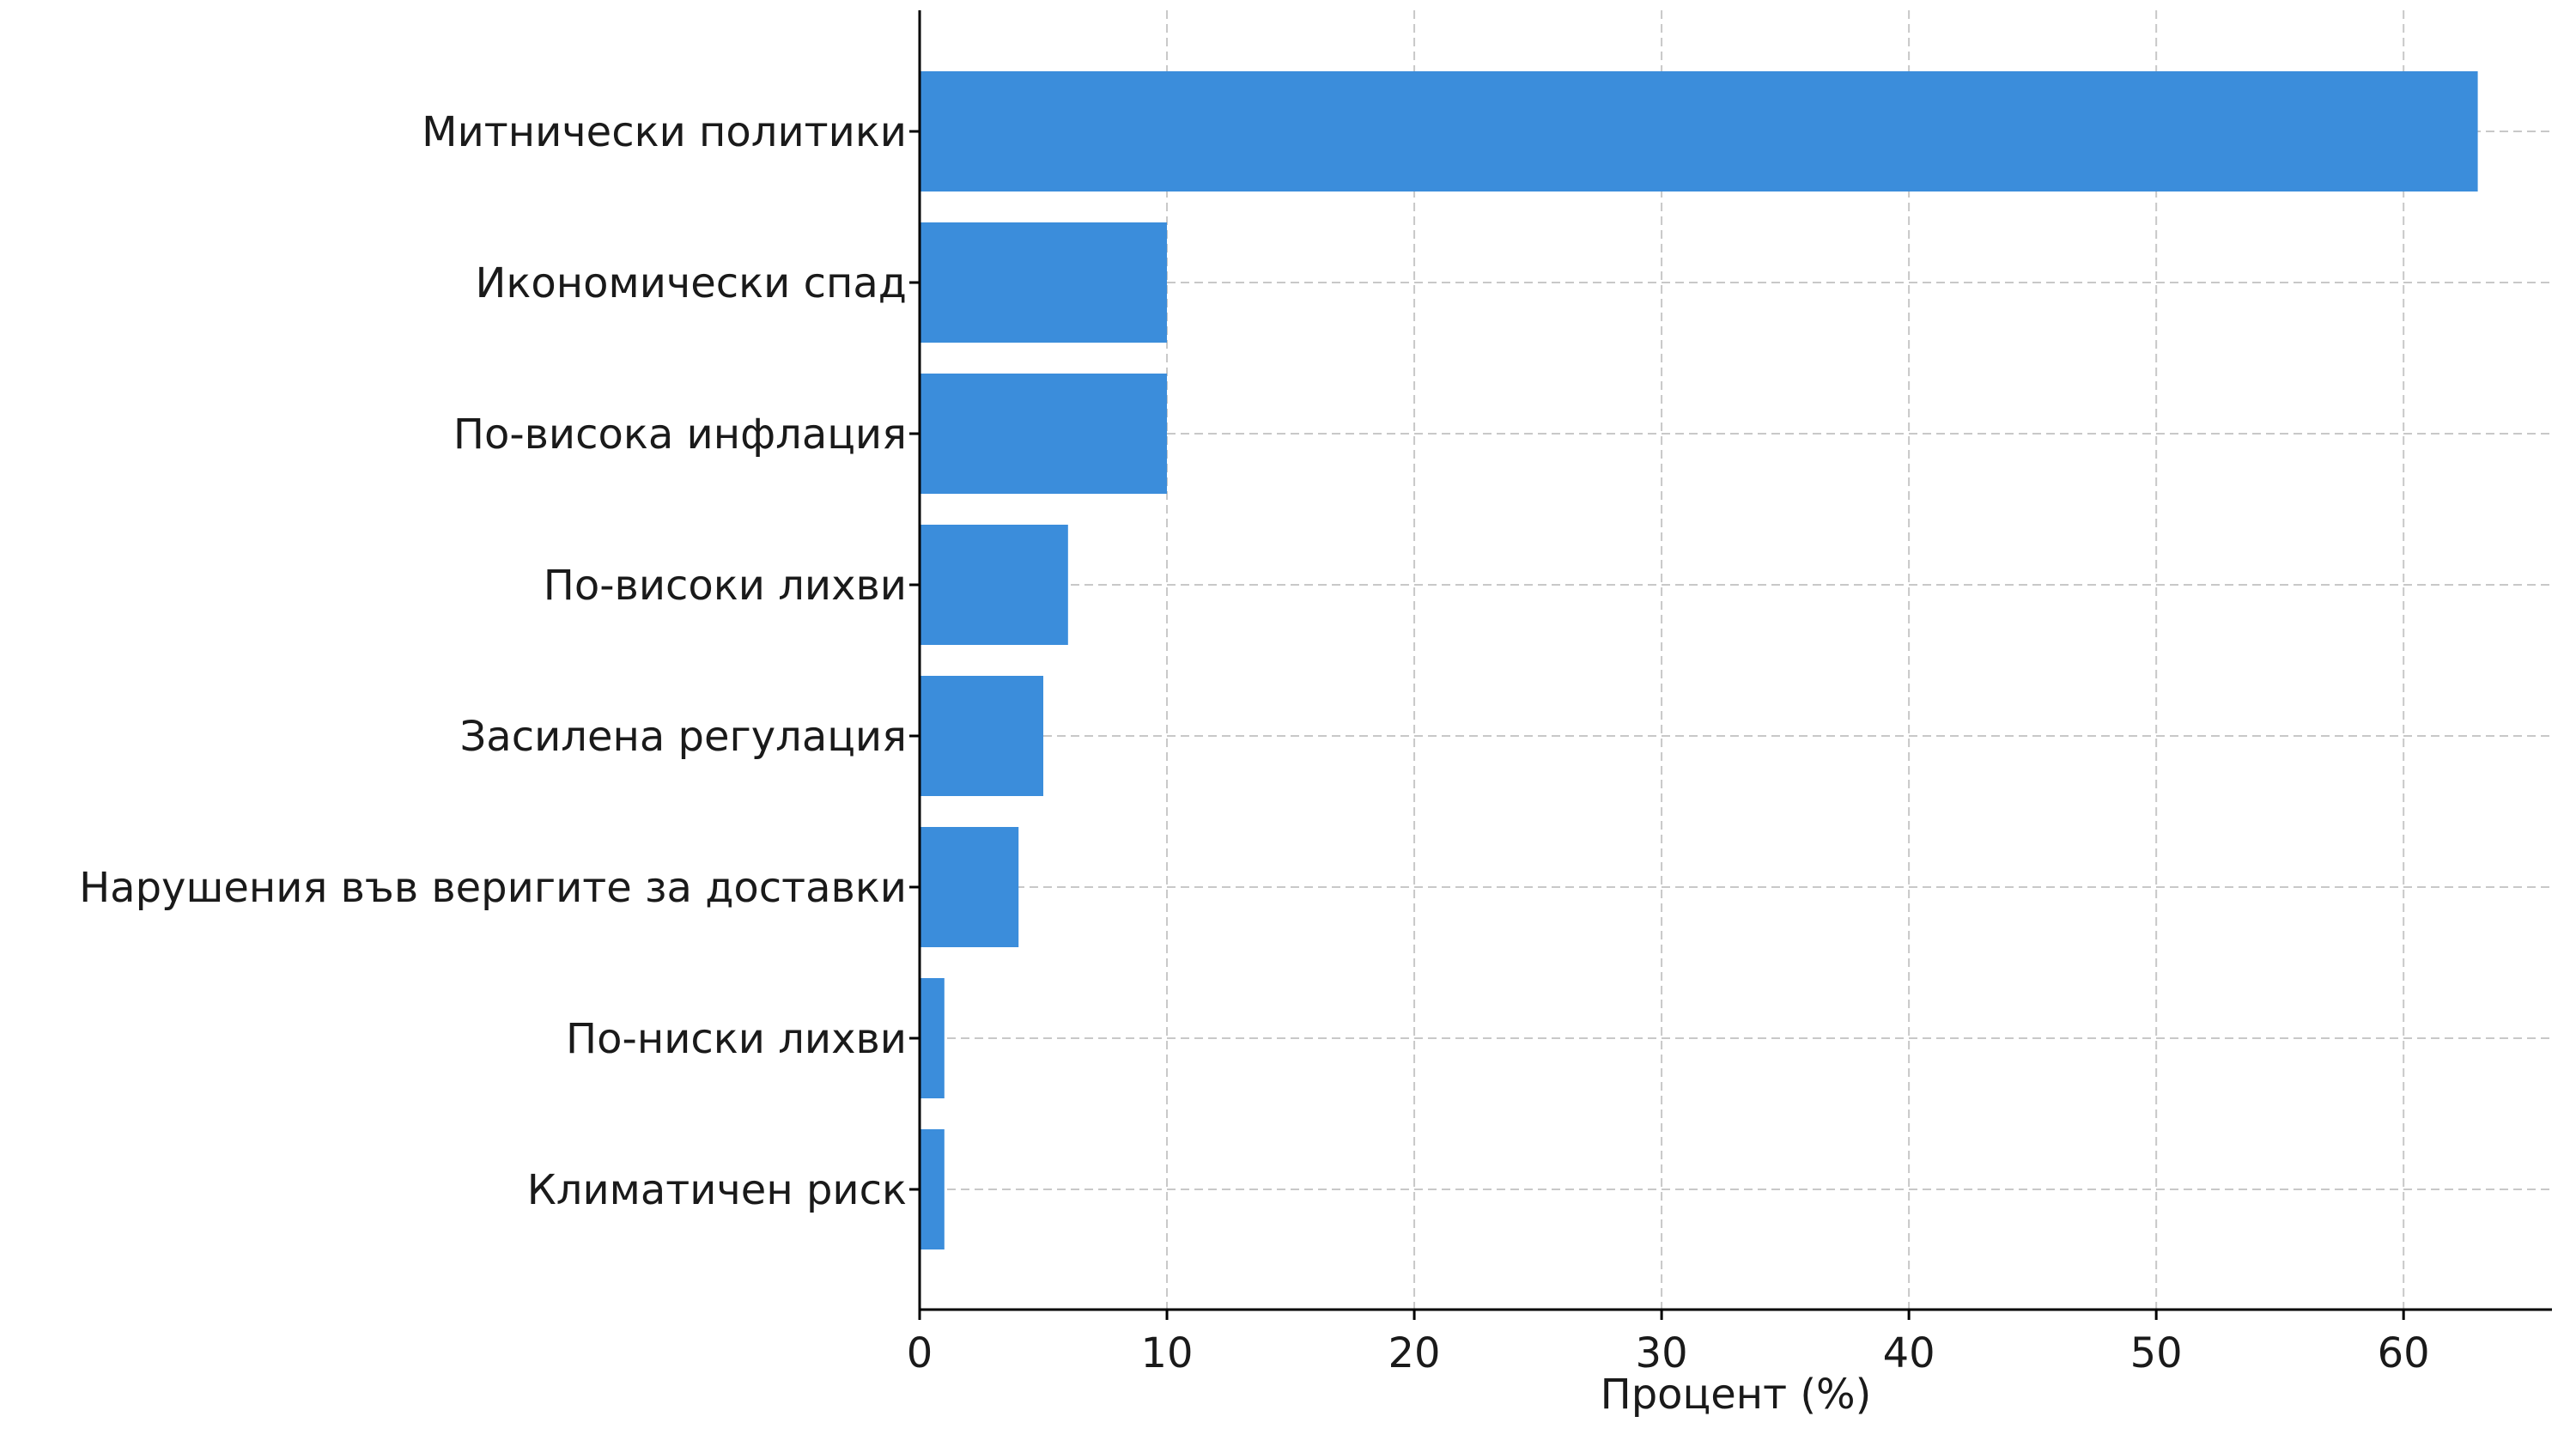 This screenshot has height=1453, width=2576. What do you see at coordinates (920, 1353) in the screenshot?
I see `x-tick-label: 0` at bounding box center [920, 1353].